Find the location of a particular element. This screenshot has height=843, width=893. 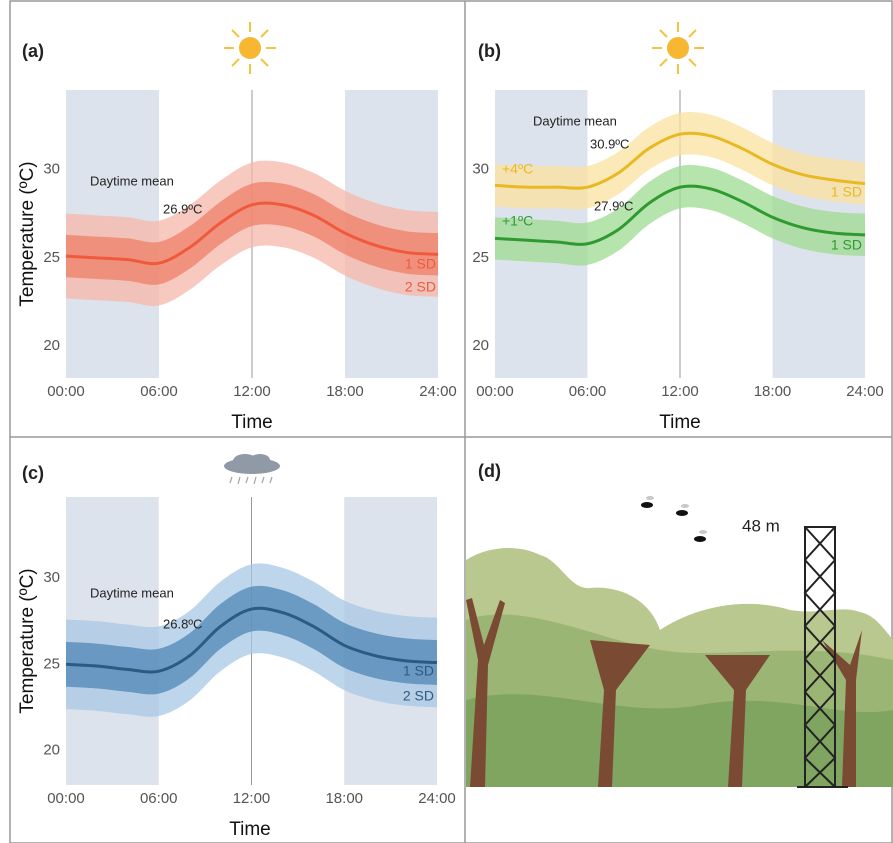

panel-label: (d) is located at coordinates (489, 471).